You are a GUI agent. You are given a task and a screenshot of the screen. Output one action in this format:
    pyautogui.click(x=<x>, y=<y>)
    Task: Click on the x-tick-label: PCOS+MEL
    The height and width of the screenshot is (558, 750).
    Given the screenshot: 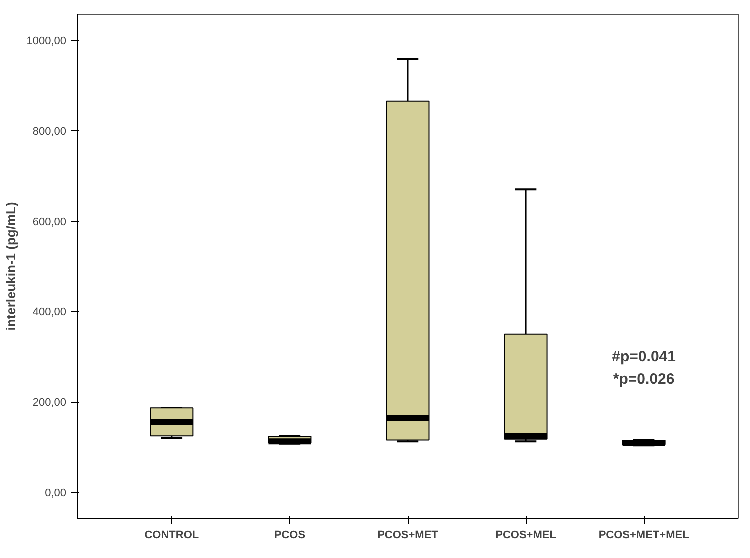 What is the action you would take?
    pyautogui.click(x=526, y=536)
    